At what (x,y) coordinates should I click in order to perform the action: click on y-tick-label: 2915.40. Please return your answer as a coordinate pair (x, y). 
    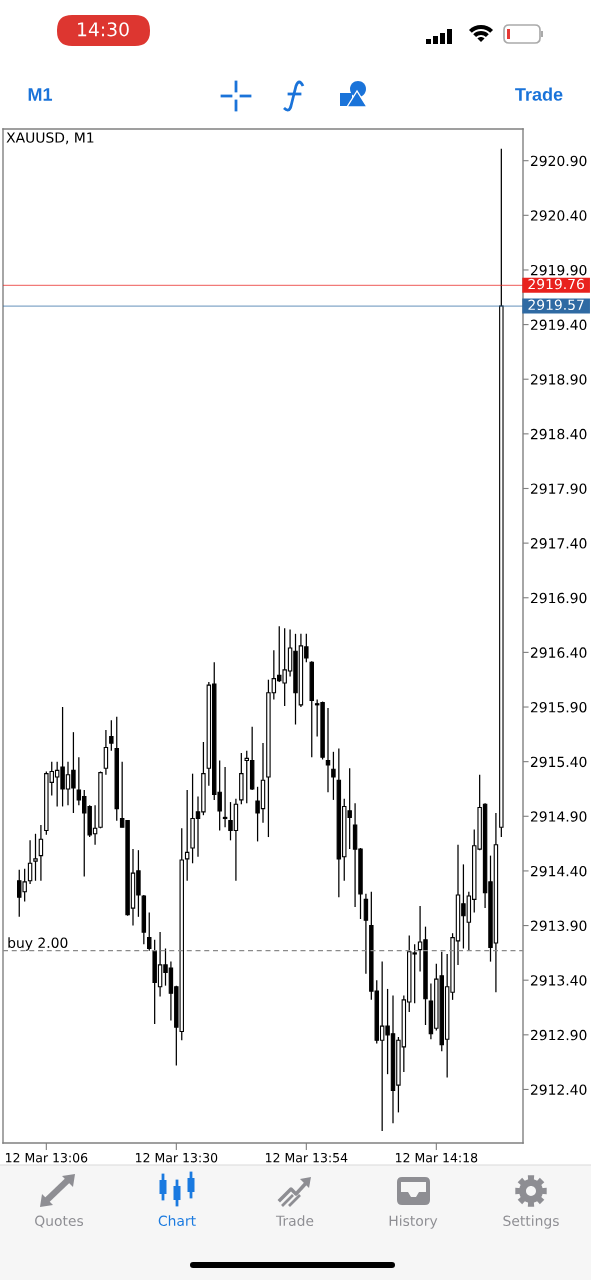
    Looking at the image, I should click on (558, 762).